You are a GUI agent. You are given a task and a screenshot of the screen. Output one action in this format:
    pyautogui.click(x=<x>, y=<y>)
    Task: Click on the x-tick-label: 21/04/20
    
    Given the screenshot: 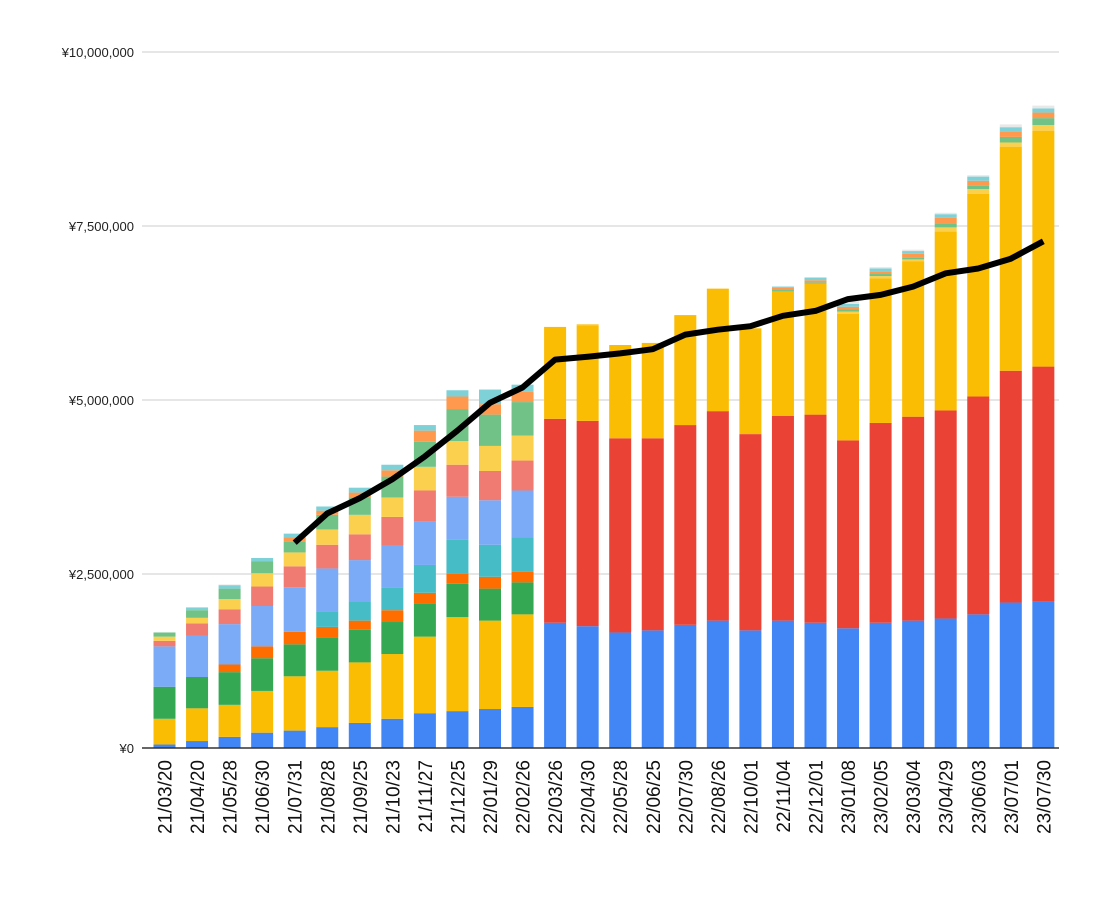 What is the action you would take?
    pyautogui.click(x=198, y=797)
    